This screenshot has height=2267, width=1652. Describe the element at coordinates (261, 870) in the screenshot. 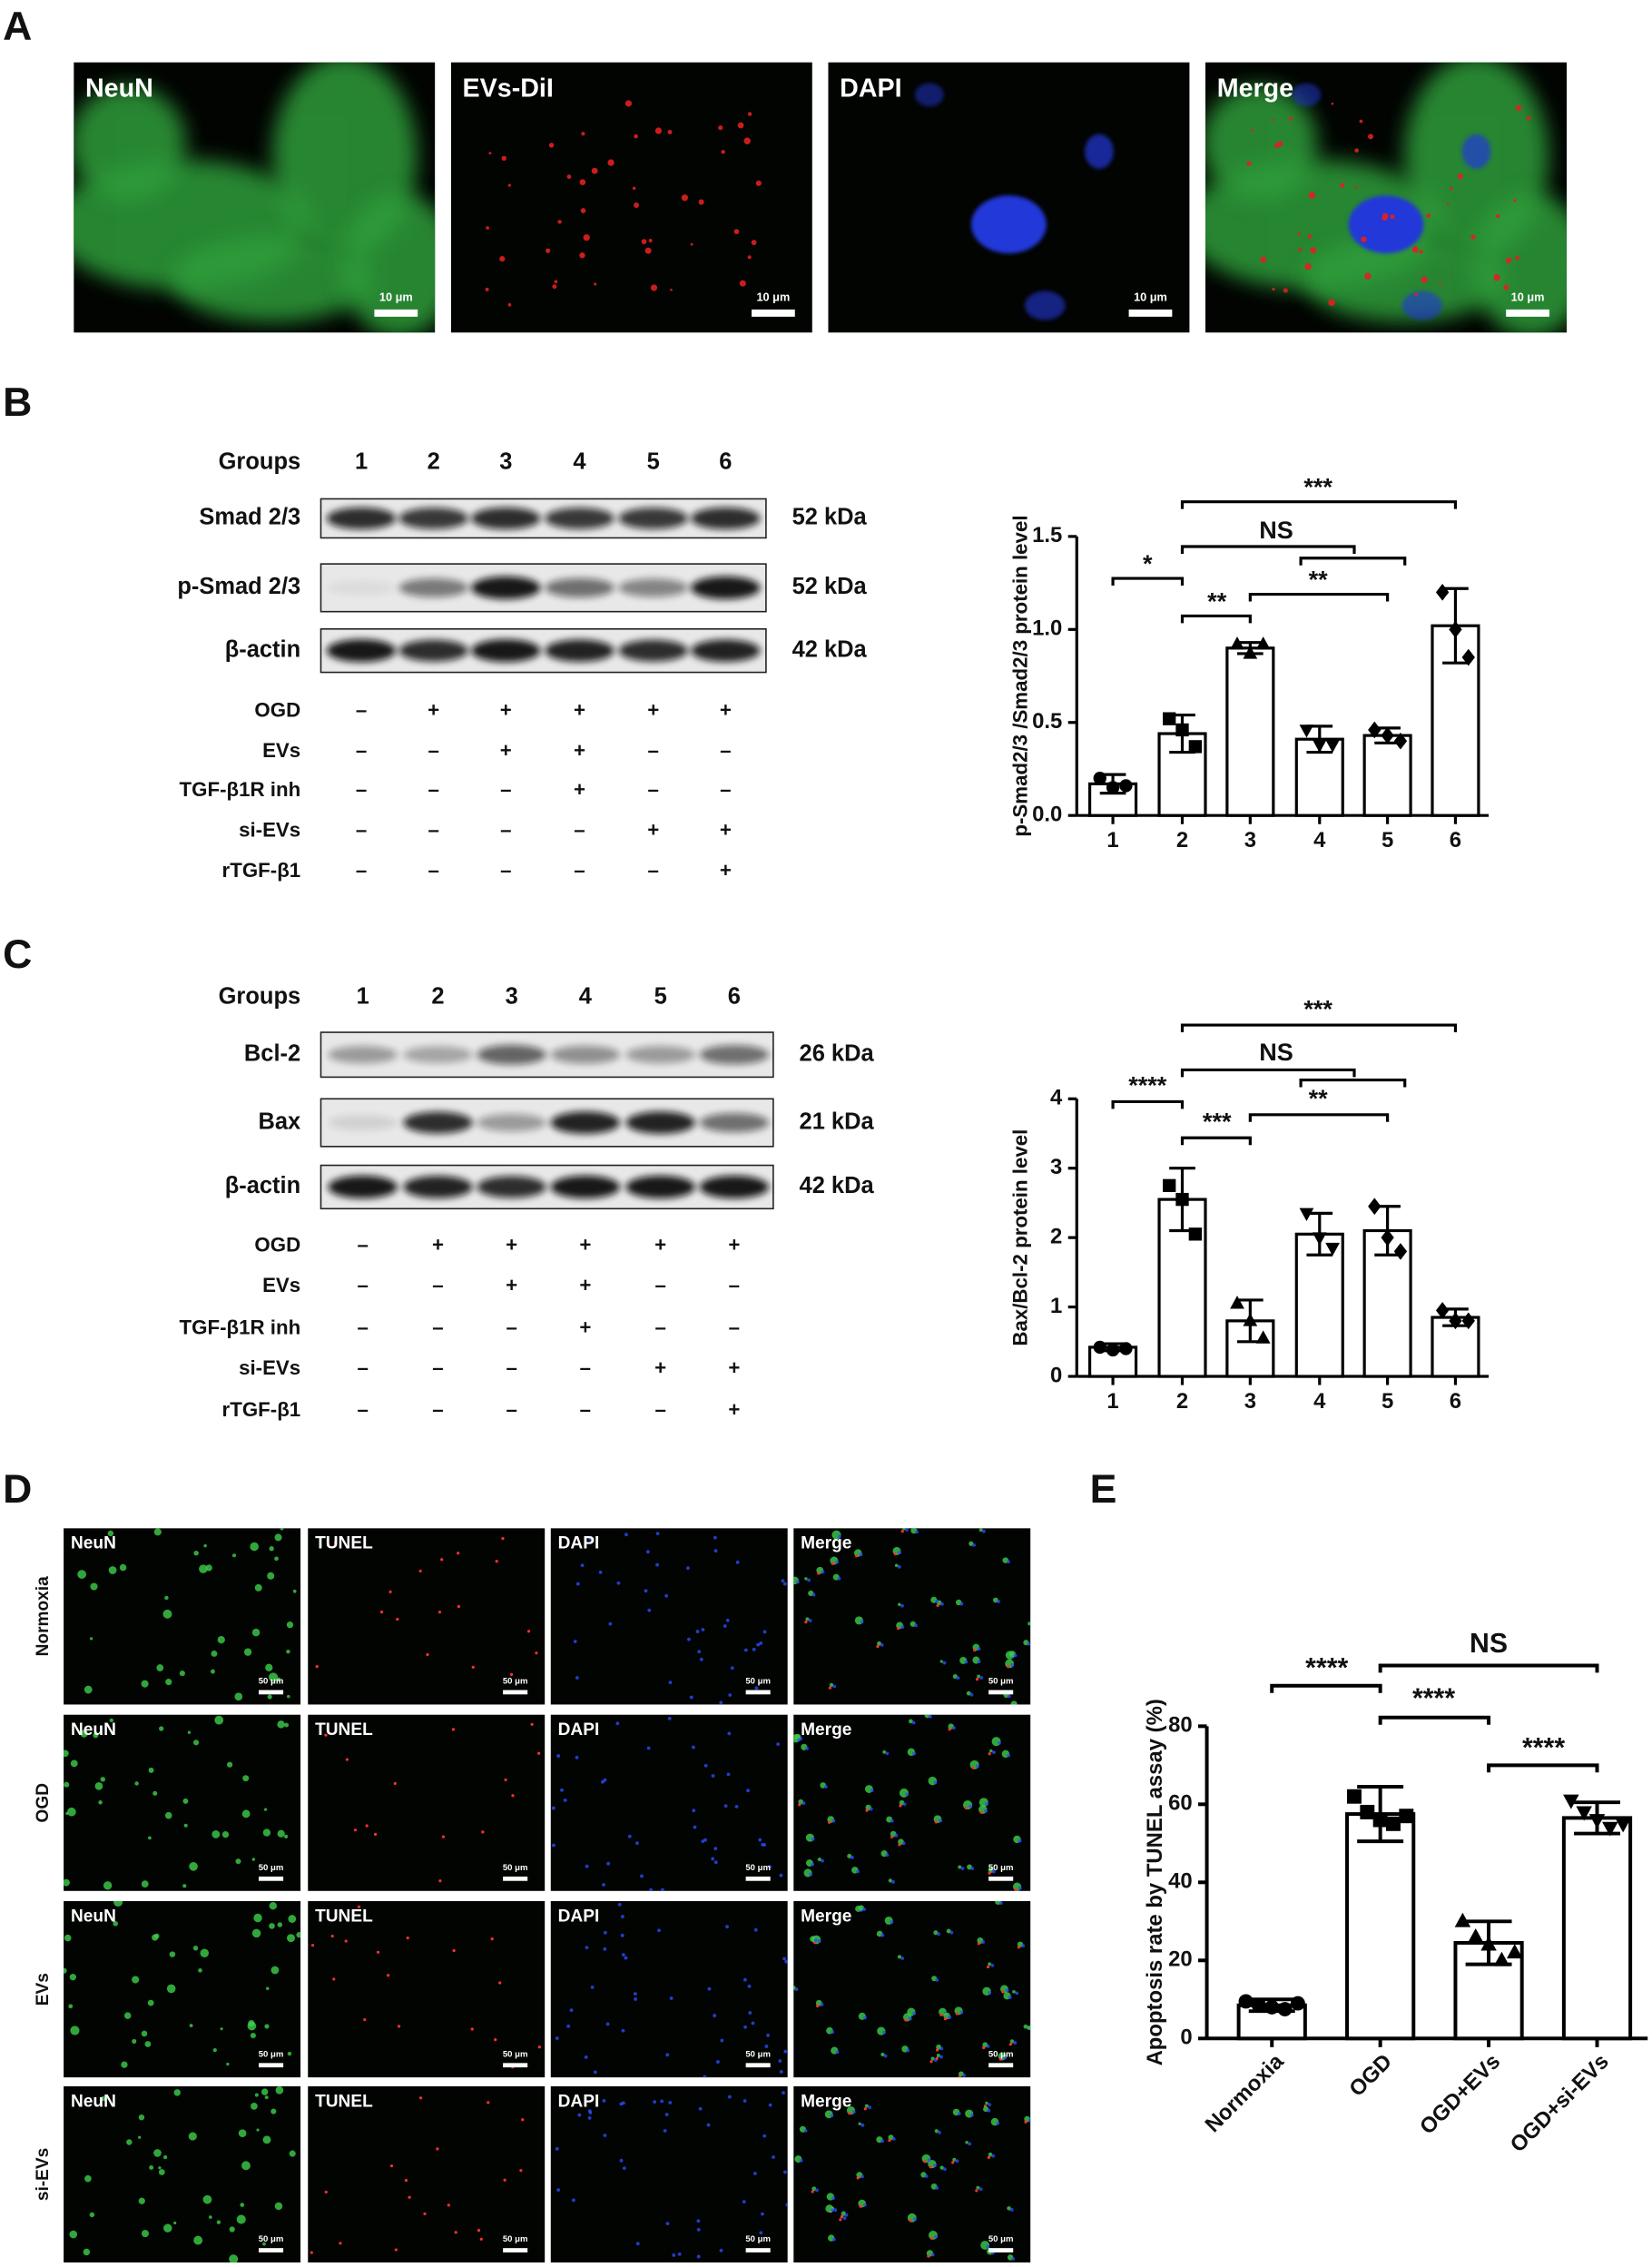

I see `treatment-label: rTGF-β1` at that location.